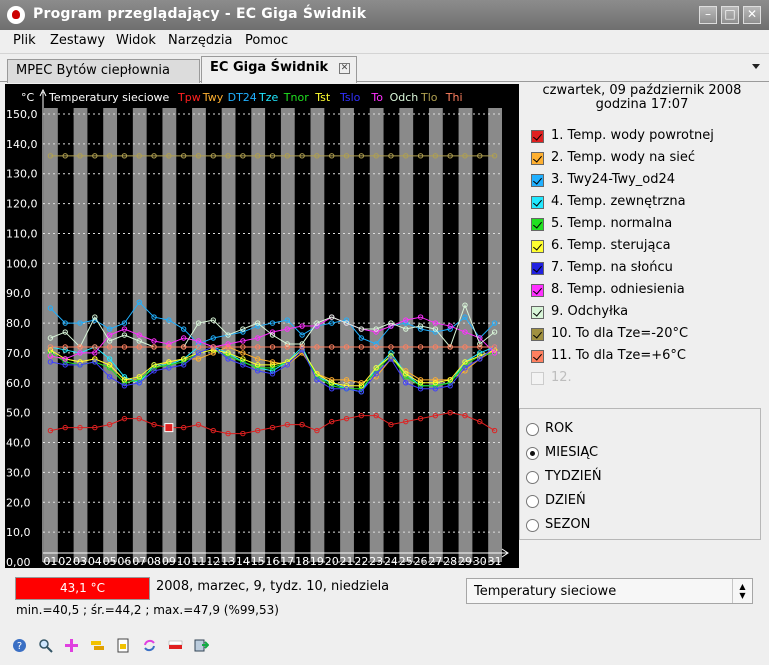 The image size is (769, 665). What do you see at coordinates (645, 226) in the screenshot?
I see `legend-item: 5. Temp. normalna` at bounding box center [645, 226].